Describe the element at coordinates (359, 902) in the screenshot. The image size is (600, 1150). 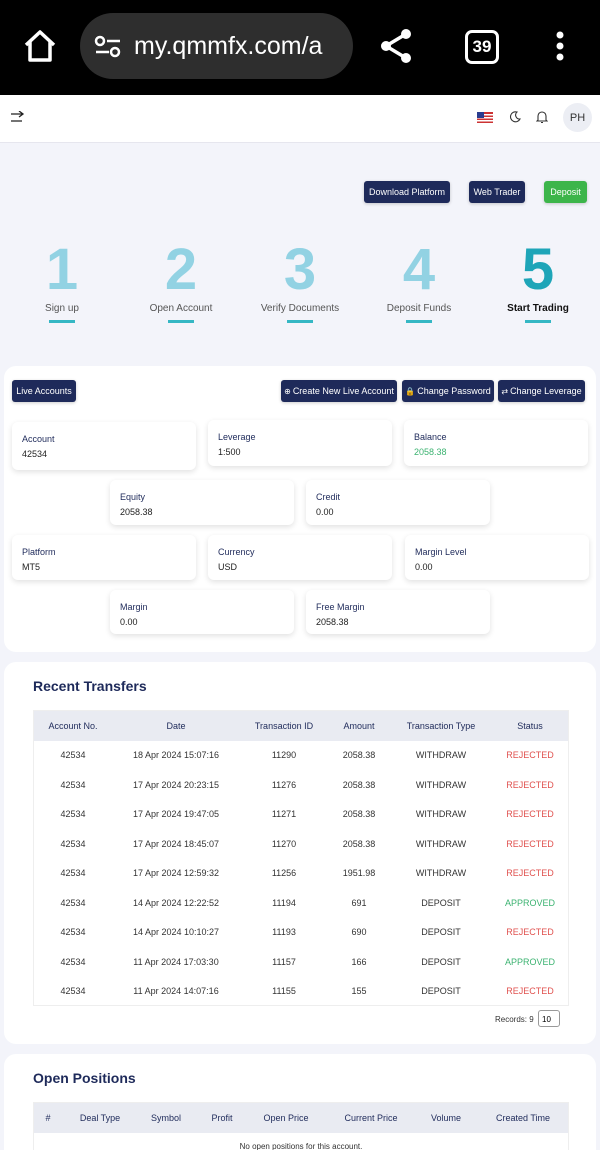
I see `table-cell: 691` at that location.